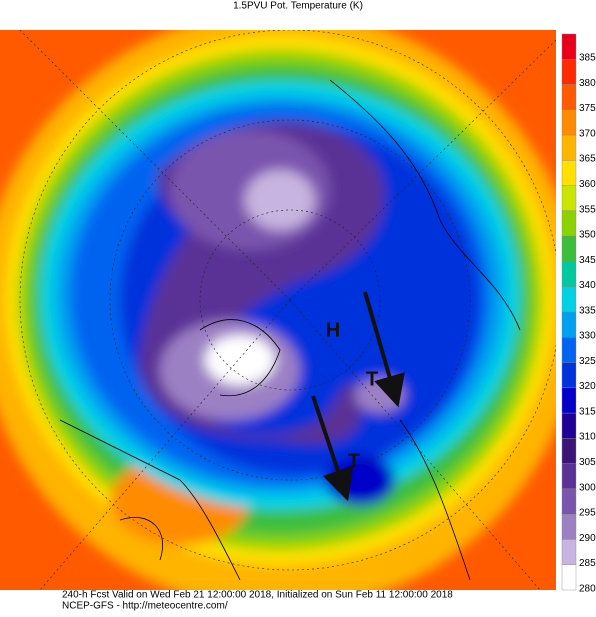 Image resolution: width=596 pixels, height=617 pixels. Describe the element at coordinates (587, 386) in the screenshot. I see `colorbar-tick-label: 320` at that location.